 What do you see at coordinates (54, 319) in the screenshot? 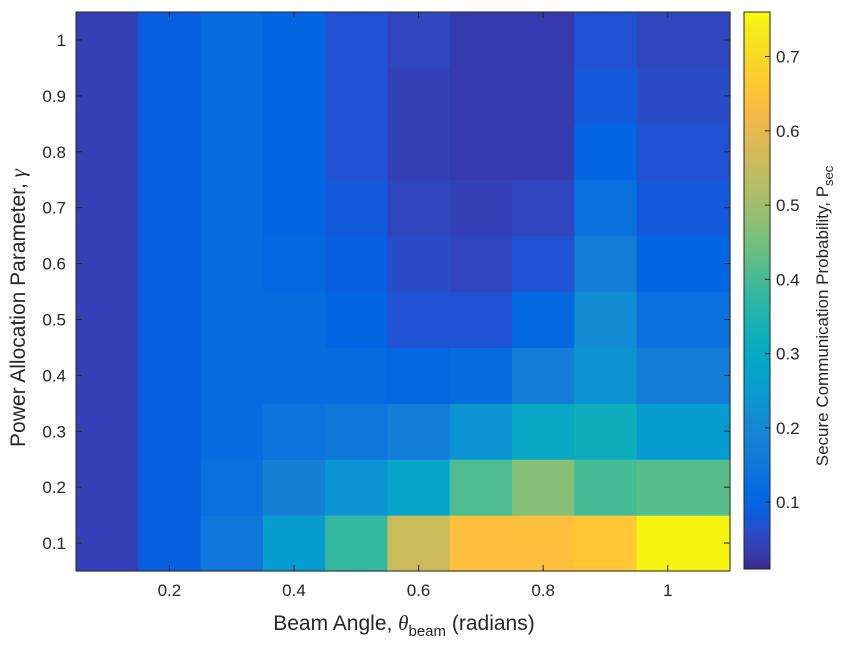
I see `y-tick-label: 0.5` at bounding box center [54, 319].